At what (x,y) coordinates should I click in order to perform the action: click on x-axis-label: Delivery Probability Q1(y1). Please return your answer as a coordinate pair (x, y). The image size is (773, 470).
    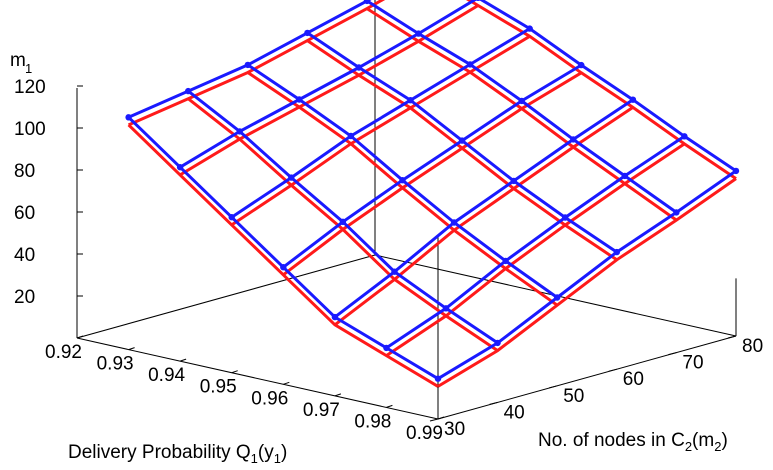
    Looking at the image, I should click on (177, 454).